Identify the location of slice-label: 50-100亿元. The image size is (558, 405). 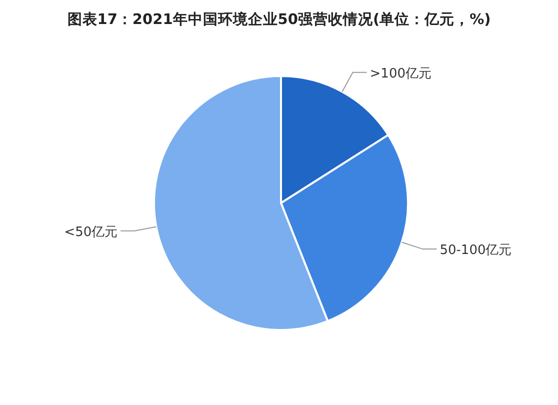
(476, 250).